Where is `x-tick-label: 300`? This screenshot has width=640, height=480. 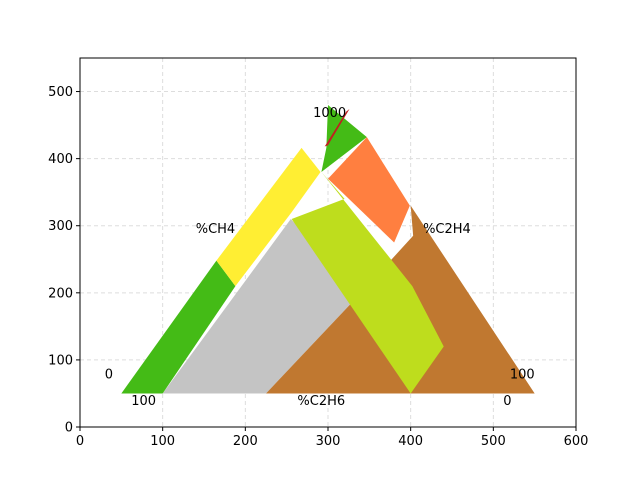
x-tick-label: 300 is located at coordinates (328, 441).